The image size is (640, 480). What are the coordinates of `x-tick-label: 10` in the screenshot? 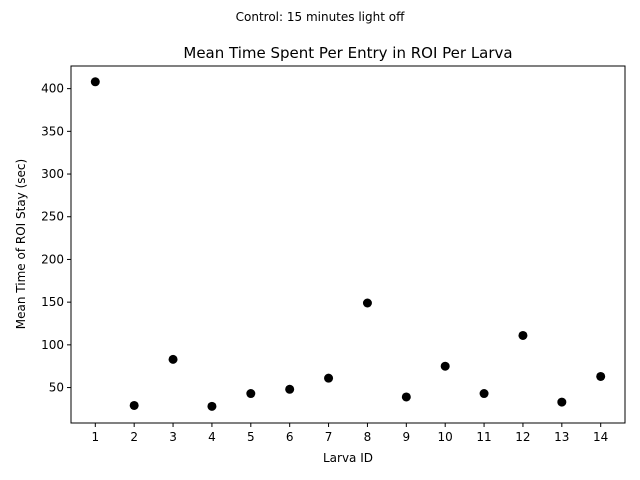 It's located at (445, 437).